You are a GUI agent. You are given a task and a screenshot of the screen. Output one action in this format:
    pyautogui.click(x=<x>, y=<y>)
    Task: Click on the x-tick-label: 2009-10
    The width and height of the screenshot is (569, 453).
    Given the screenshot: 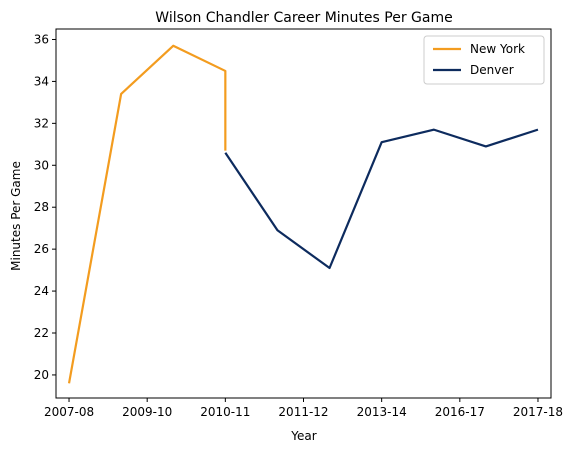 What is the action you would take?
    pyautogui.click(x=147, y=412)
    